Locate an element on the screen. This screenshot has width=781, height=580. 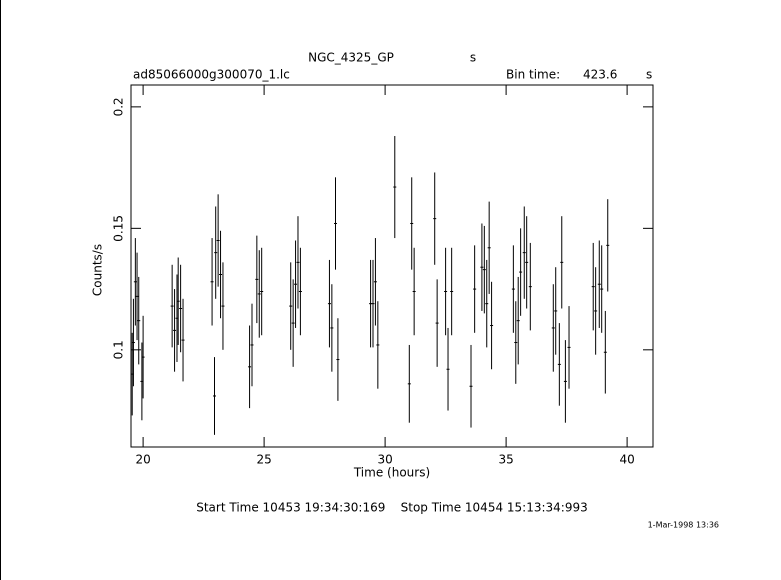
bin-time-label: Bin time: is located at coordinates (533, 75).